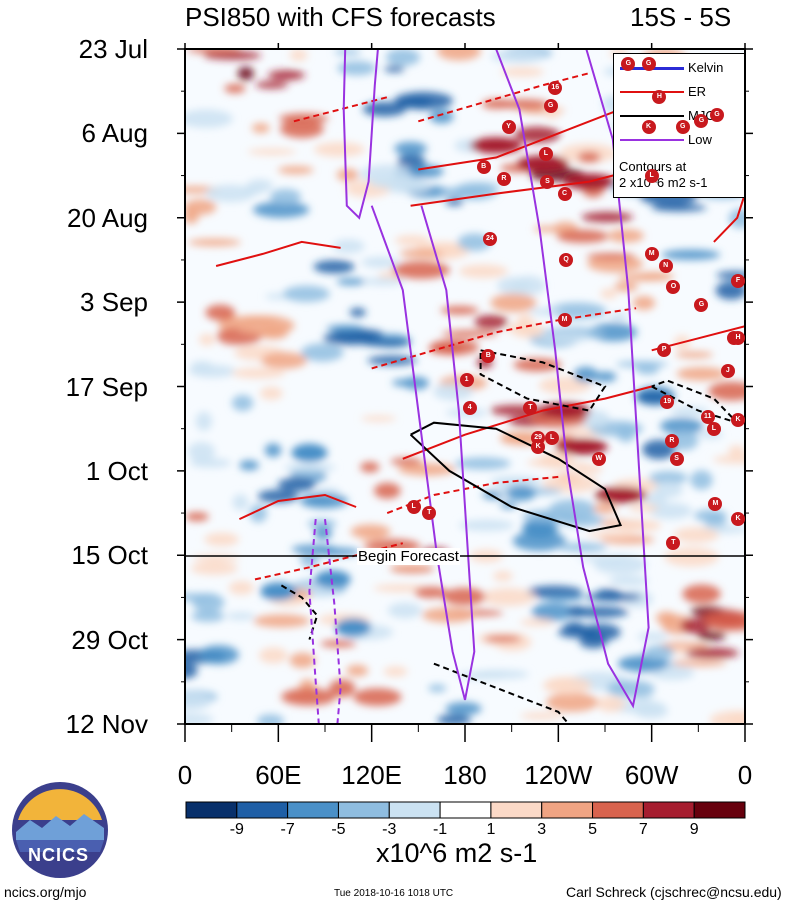 The height and width of the screenshot is (907, 809). I want to click on y-tick-label: 15 Oct, so click(109, 555).